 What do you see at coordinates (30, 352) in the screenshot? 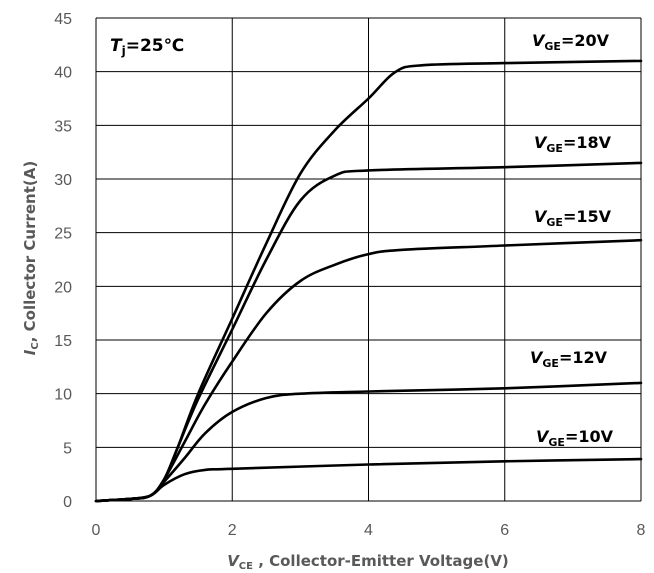
I see `y-axis-title-var: I` at bounding box center [30, 352].